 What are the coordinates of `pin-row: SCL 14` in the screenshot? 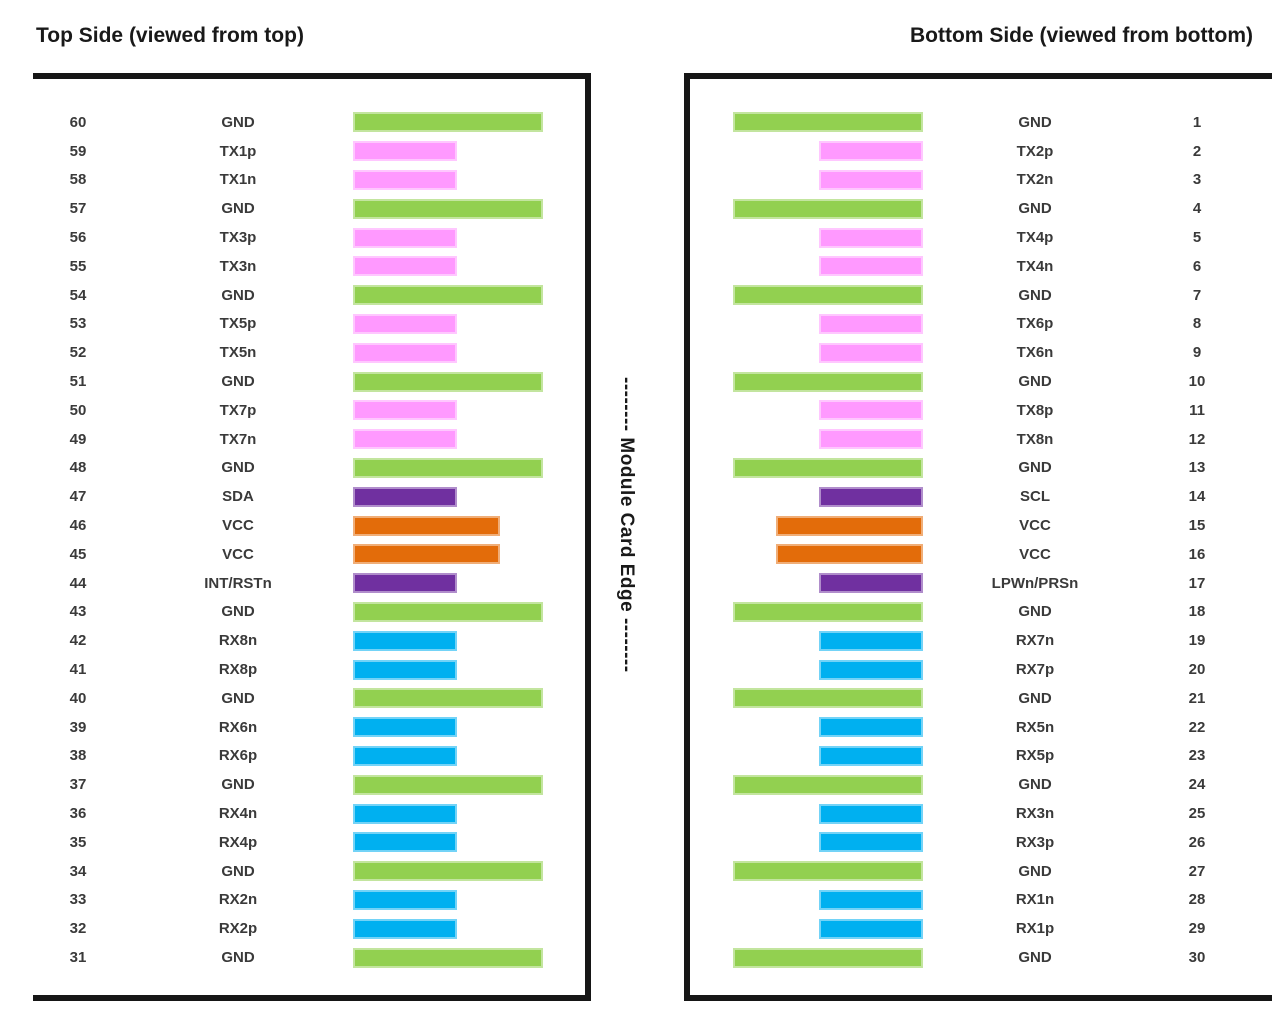 It's located at (981, 496).